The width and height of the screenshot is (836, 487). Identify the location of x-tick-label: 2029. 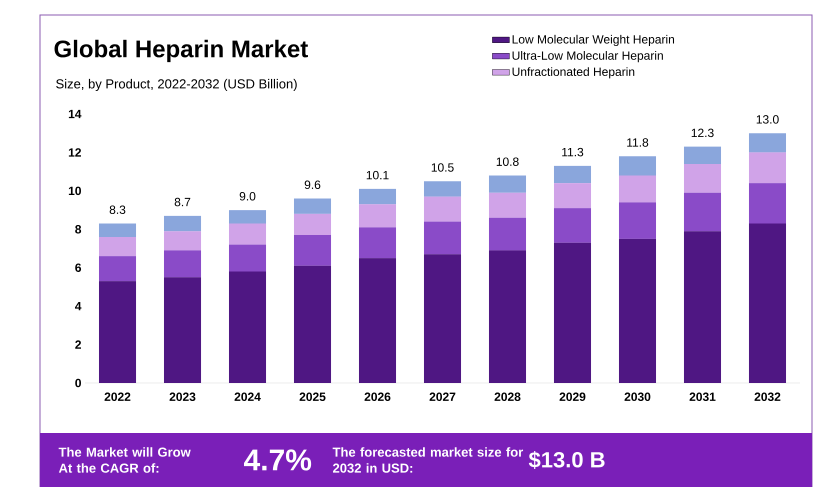
(573, 396).